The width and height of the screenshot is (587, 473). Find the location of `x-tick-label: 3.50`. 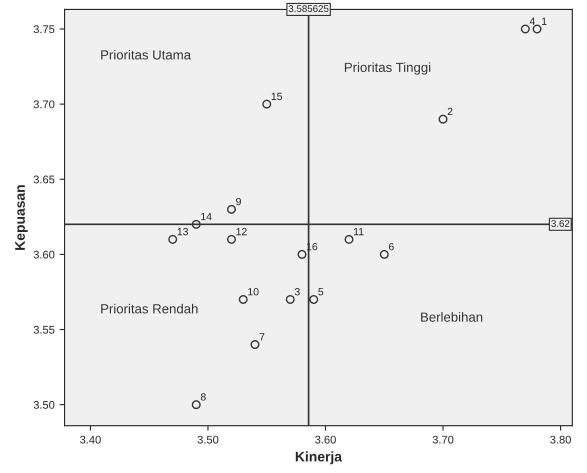

x-tick-label: 3.50 is located at coordinates (208, 440).